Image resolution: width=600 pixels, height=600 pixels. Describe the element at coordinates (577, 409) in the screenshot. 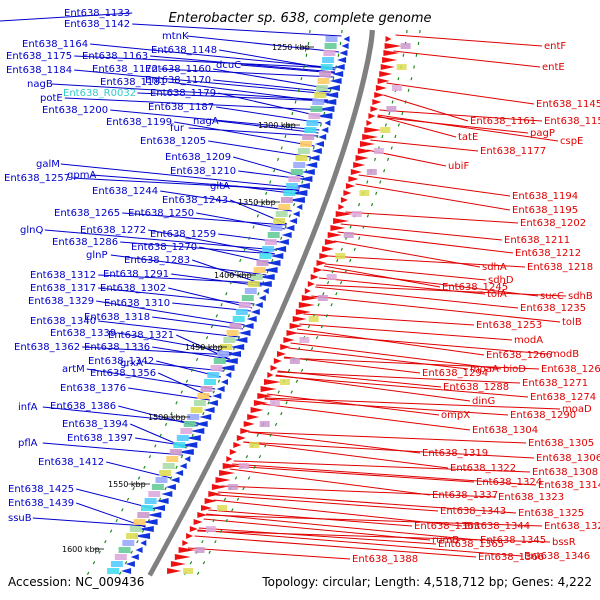

I see `gene-label-moad: moaD` at that location.